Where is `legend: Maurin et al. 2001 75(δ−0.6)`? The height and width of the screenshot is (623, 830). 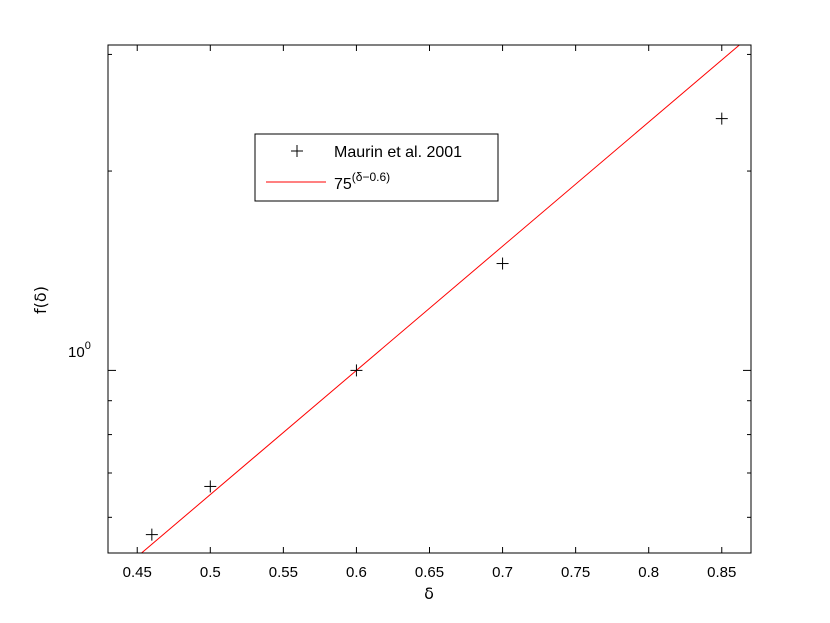
legend: Maurin et al. 2001 75(δ−0.6) is located at coordinates (376, 167).